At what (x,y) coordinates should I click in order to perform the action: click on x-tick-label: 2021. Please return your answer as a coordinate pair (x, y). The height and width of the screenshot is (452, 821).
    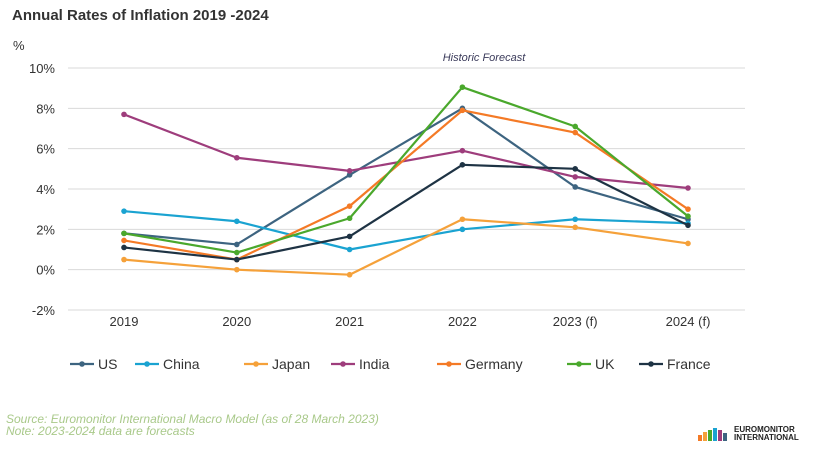
    Looking at the image, I should click on (349, 321).